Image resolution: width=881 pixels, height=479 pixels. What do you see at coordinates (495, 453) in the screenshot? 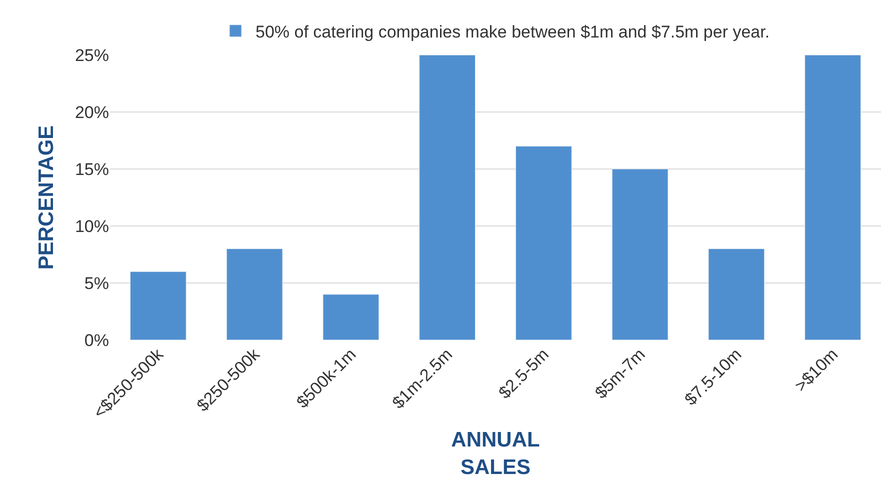
I see `x-axis-title: ANNUAL SALES` at bounding box center [495, 453].